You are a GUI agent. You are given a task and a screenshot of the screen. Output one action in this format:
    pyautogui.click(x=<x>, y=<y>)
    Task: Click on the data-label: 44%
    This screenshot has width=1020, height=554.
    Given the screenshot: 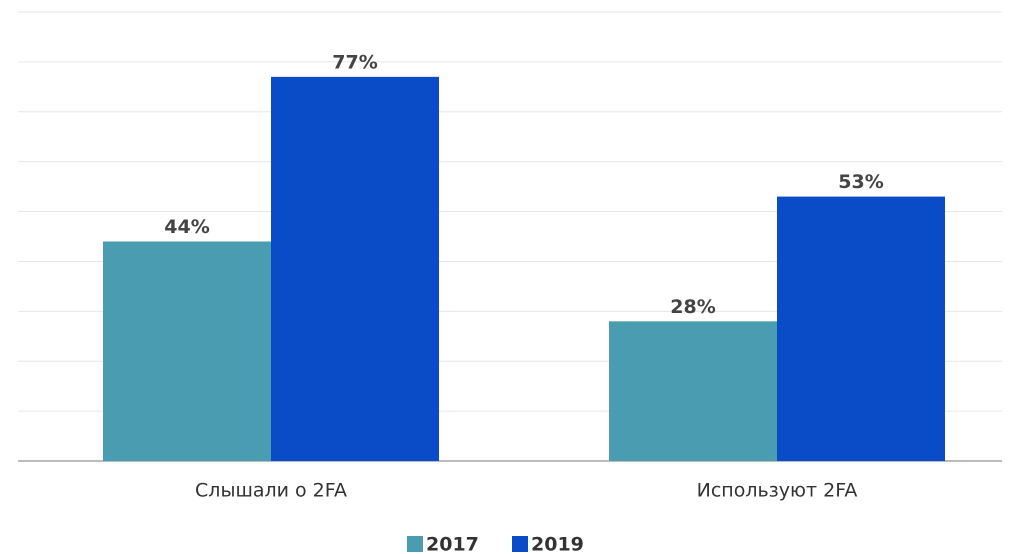 What is the action you would take?
    pyautogui.click(x=186, y=227)
    